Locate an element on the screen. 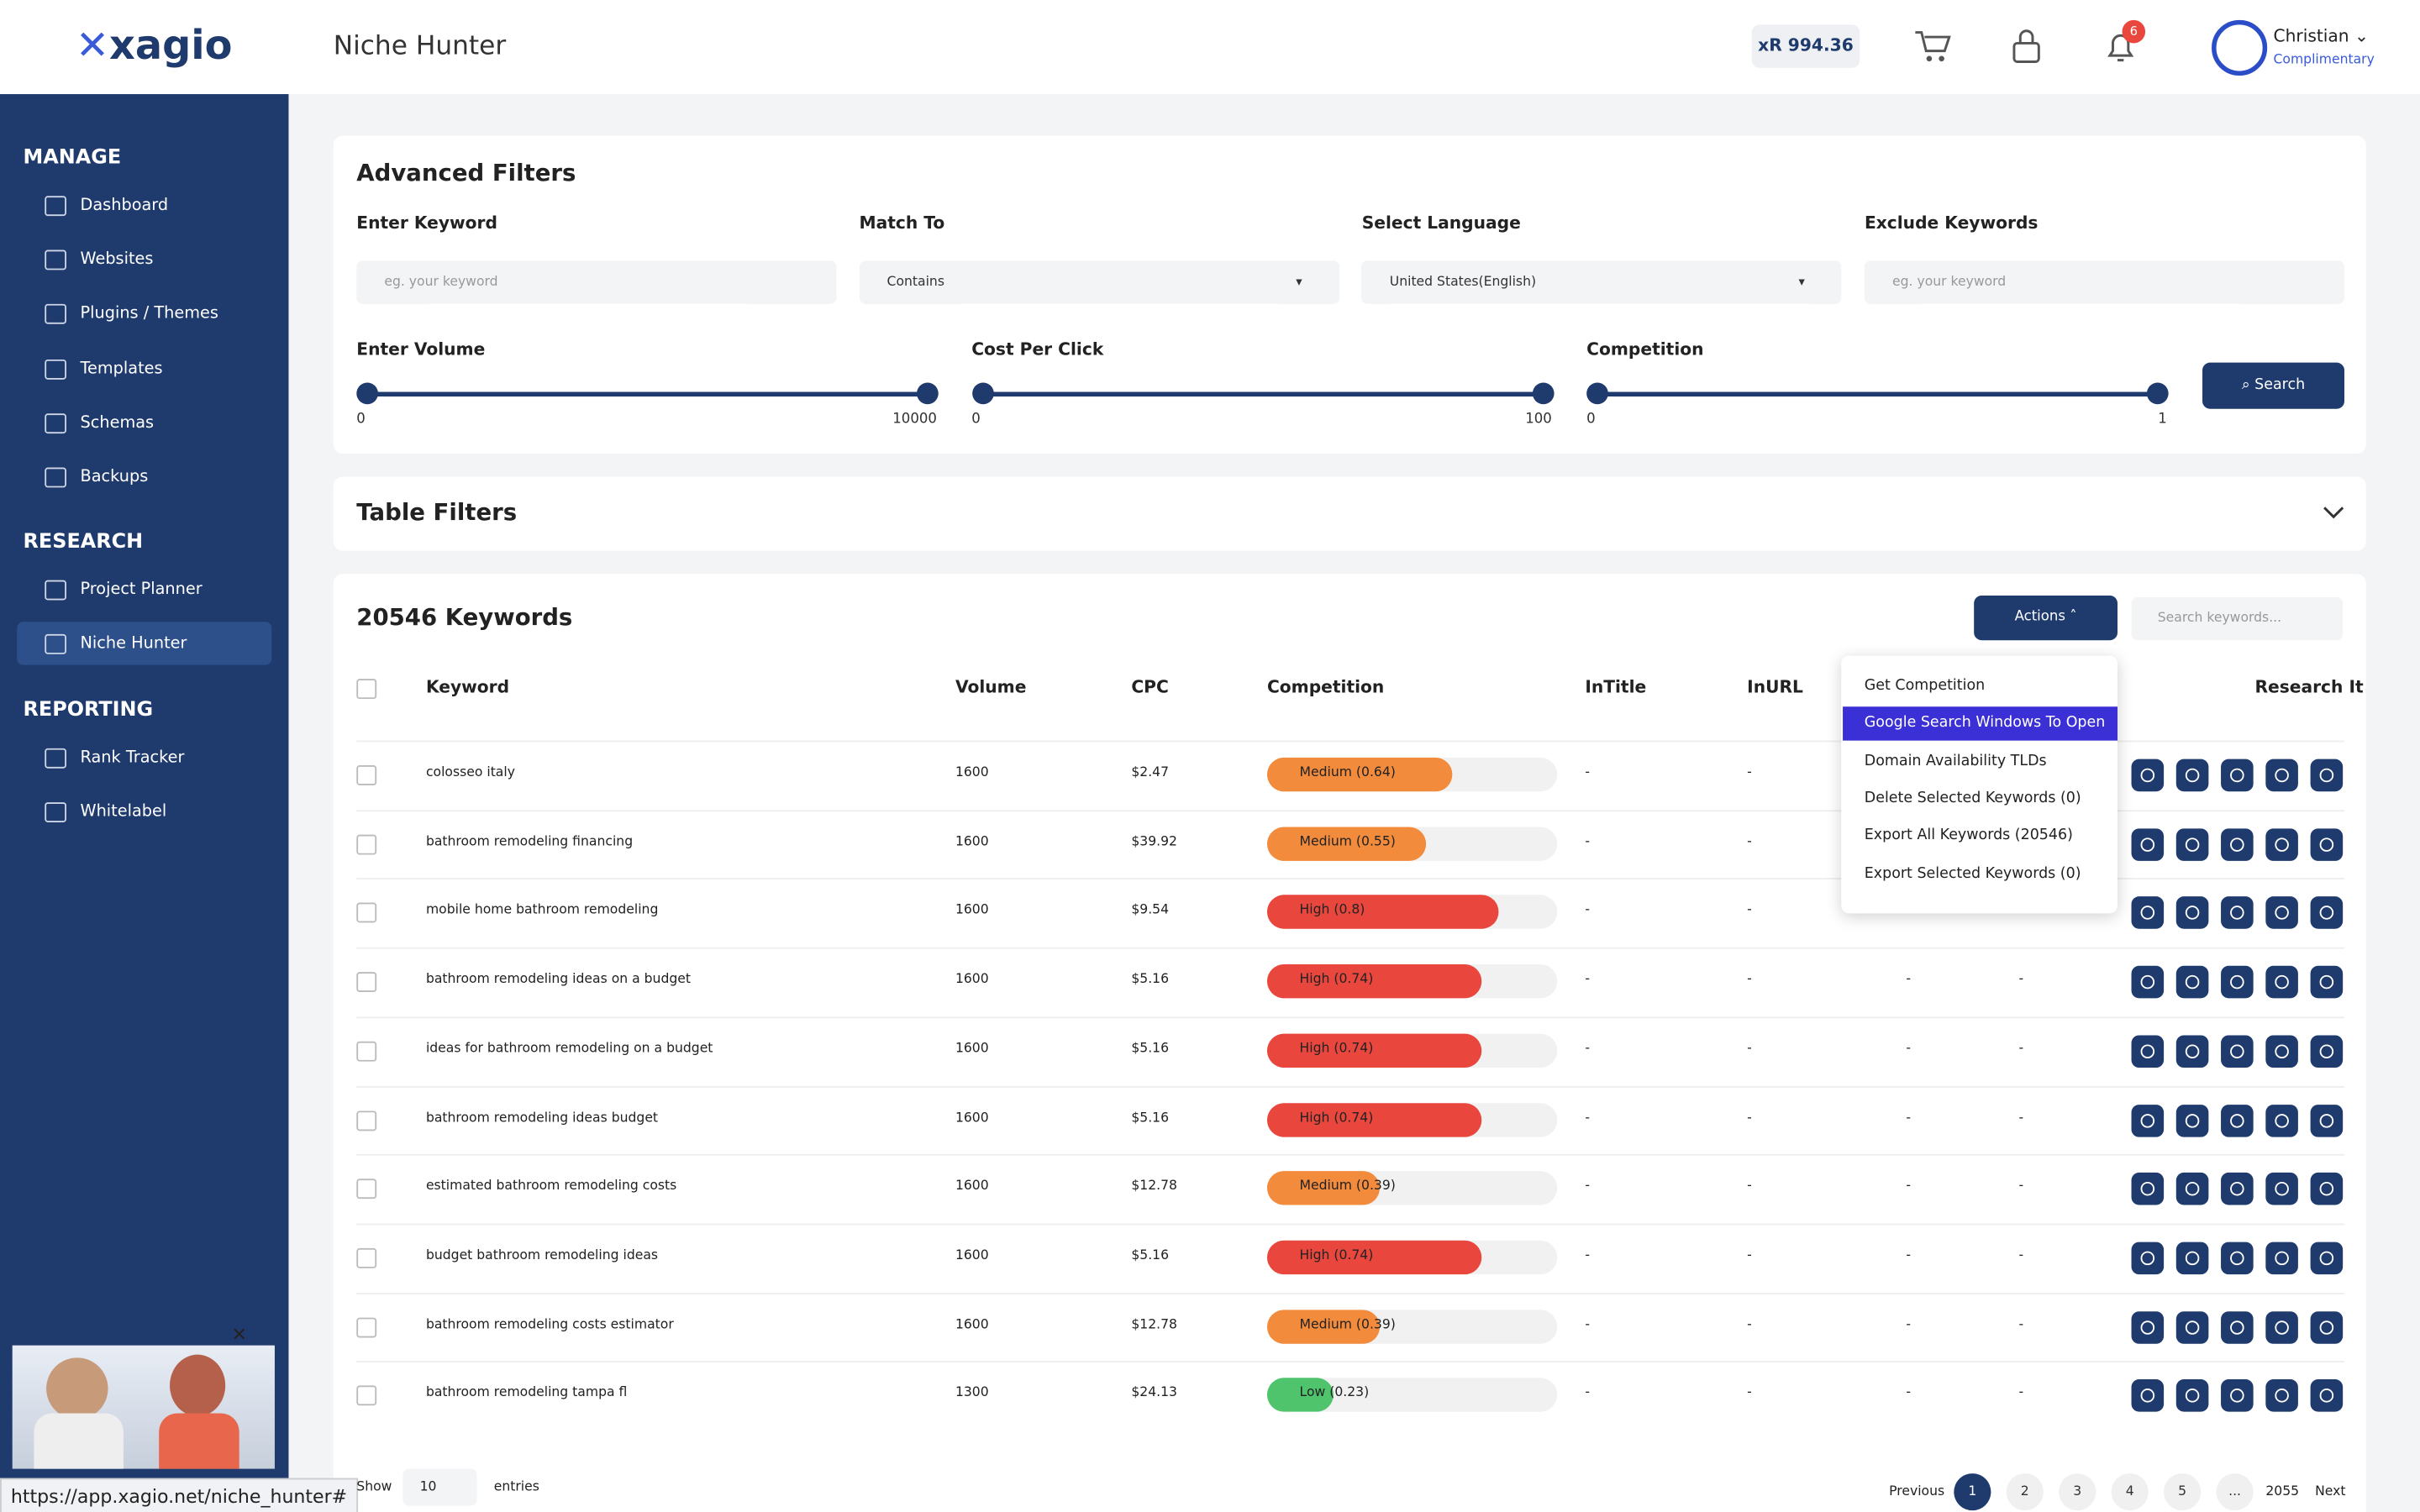 This screenshot has width=2420, height=1512. page-link: 5 is located at coordinates (2183, 1492).